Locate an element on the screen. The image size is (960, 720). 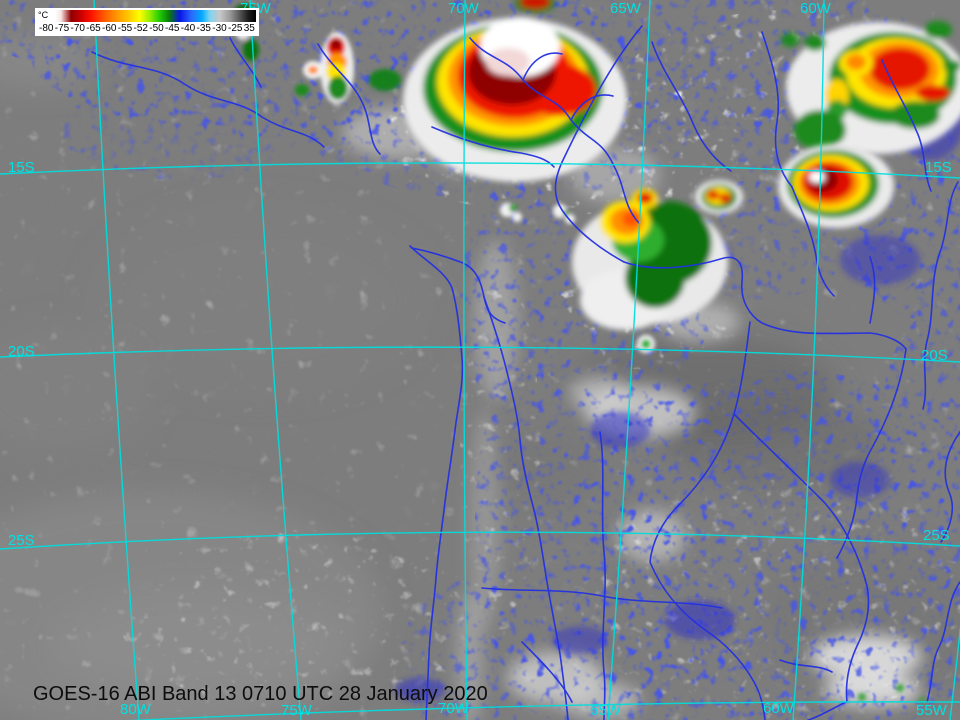
gridline-lon-80w is located at coordinates (116, 360).